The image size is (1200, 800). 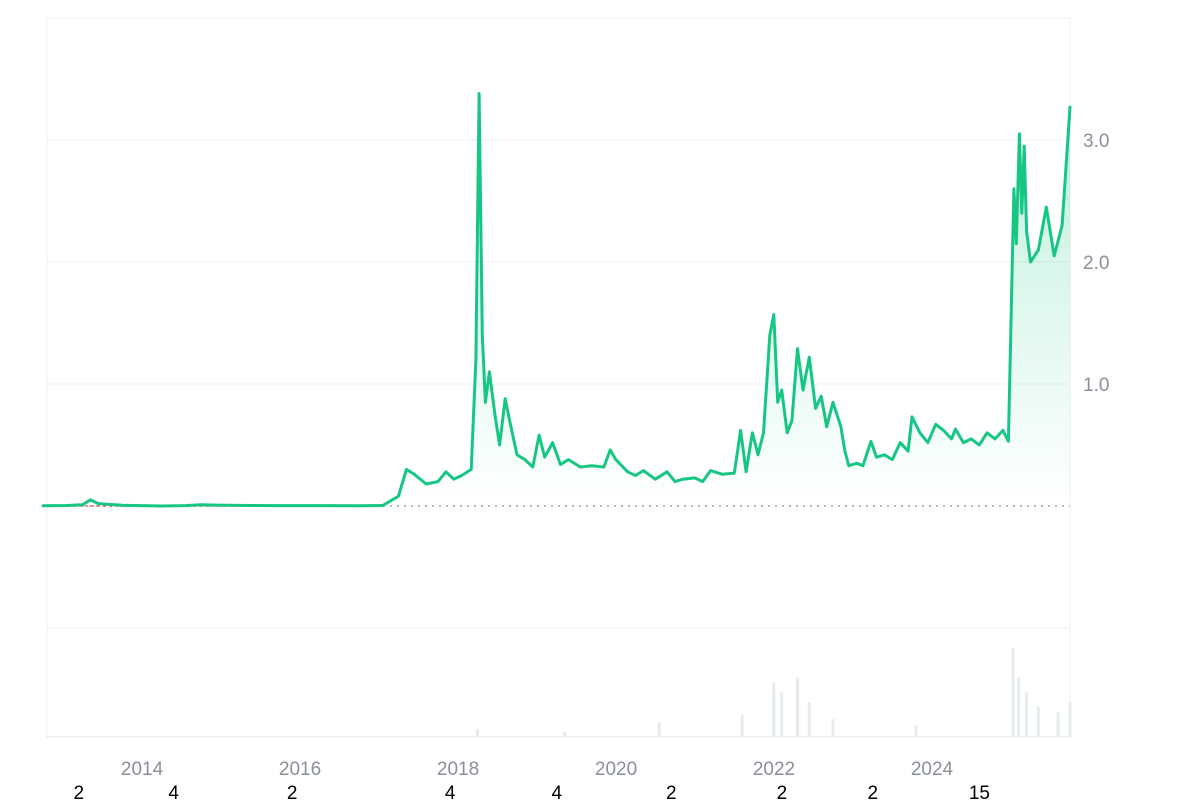 What do you see at coordinates (774, 769) in the screenshot?
I see `x-tick-label: 2022` at bounding box center [774, 769].